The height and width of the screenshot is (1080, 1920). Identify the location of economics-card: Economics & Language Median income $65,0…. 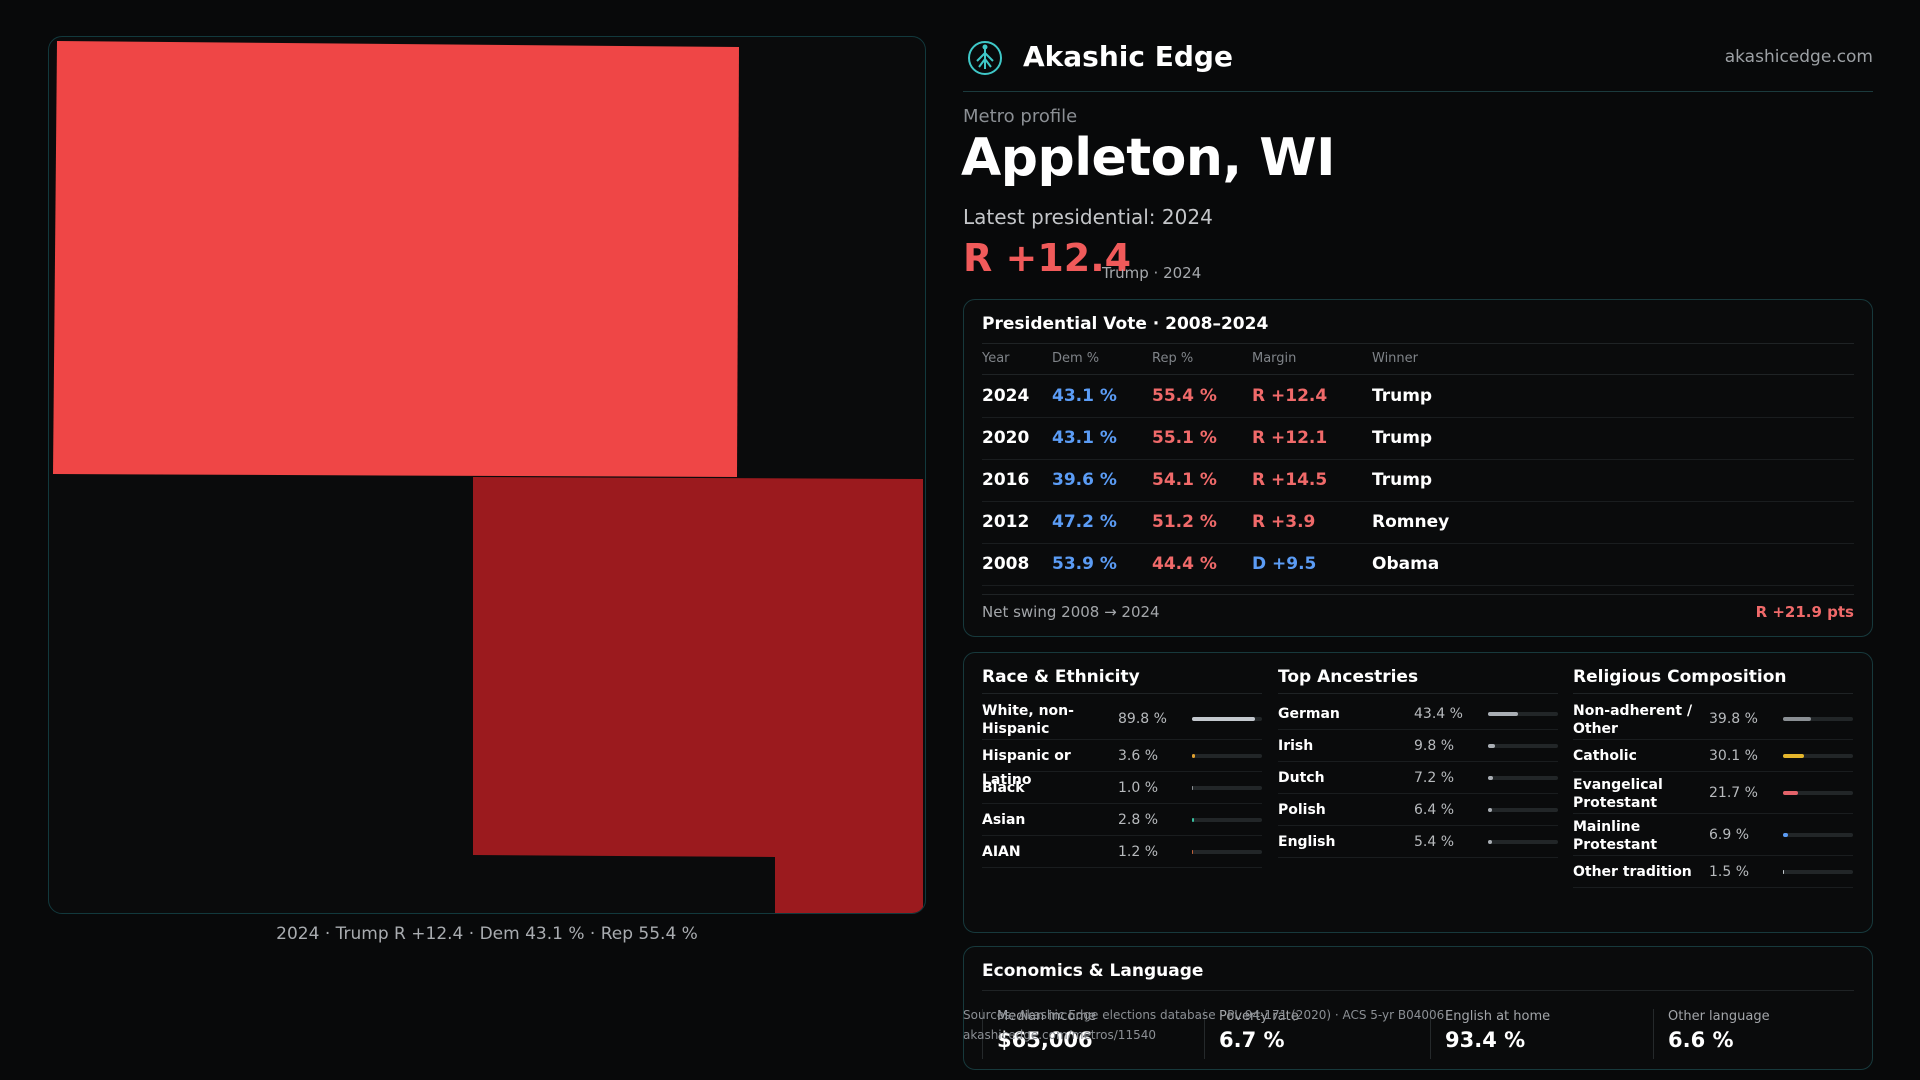
(1418, 1008).